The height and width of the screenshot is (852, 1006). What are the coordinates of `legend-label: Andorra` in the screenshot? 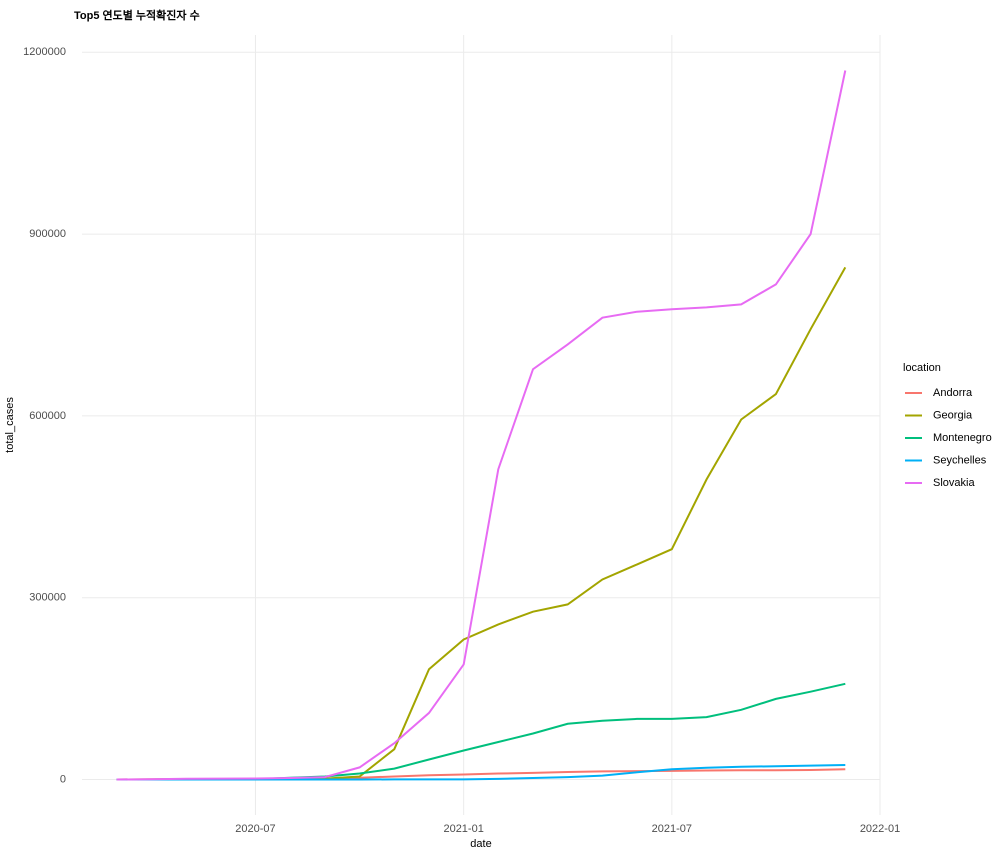 It's located at (953, 393).